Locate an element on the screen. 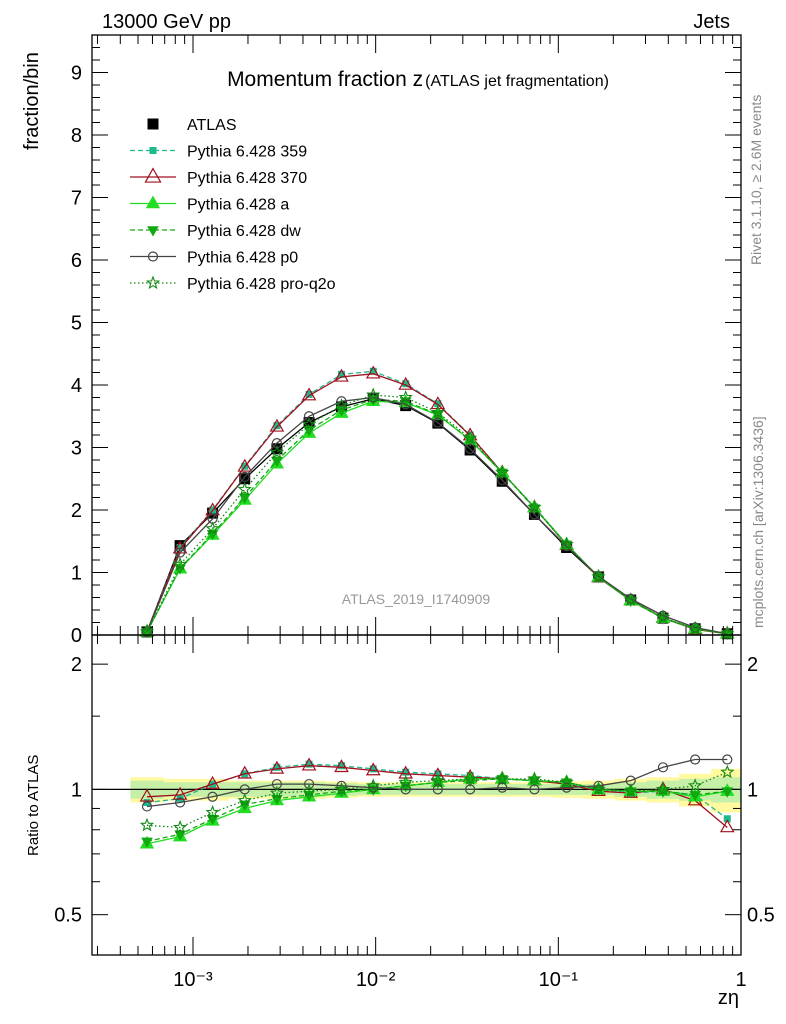 Image resolution: width=786 pixels, height=1024 pixels. legend-entry-pq2o: Pythia 6.428 pro-q2o is located at coordinates (233, 284).